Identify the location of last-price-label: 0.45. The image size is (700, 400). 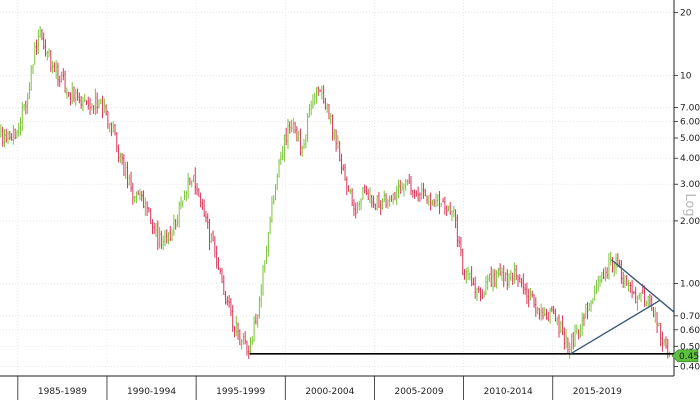
(689, 357).